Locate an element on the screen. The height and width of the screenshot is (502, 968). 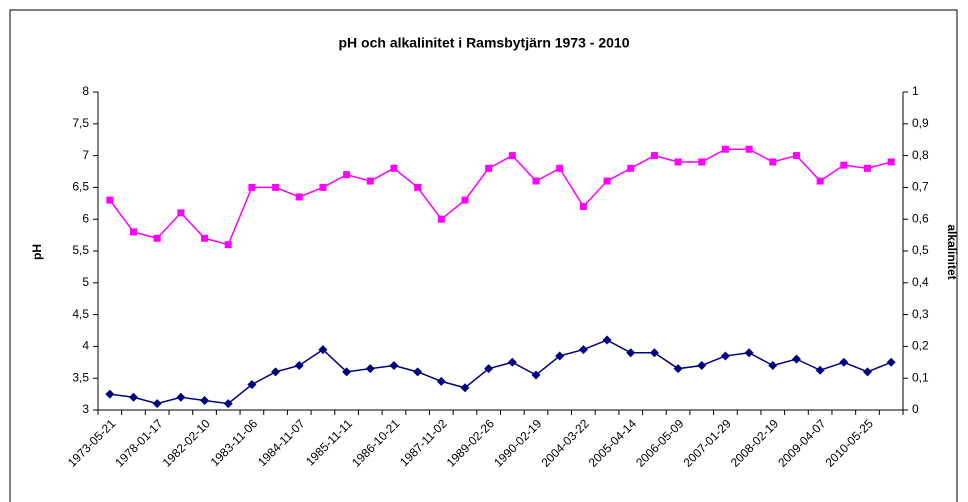
series-line is located at coordinates (500, 372).